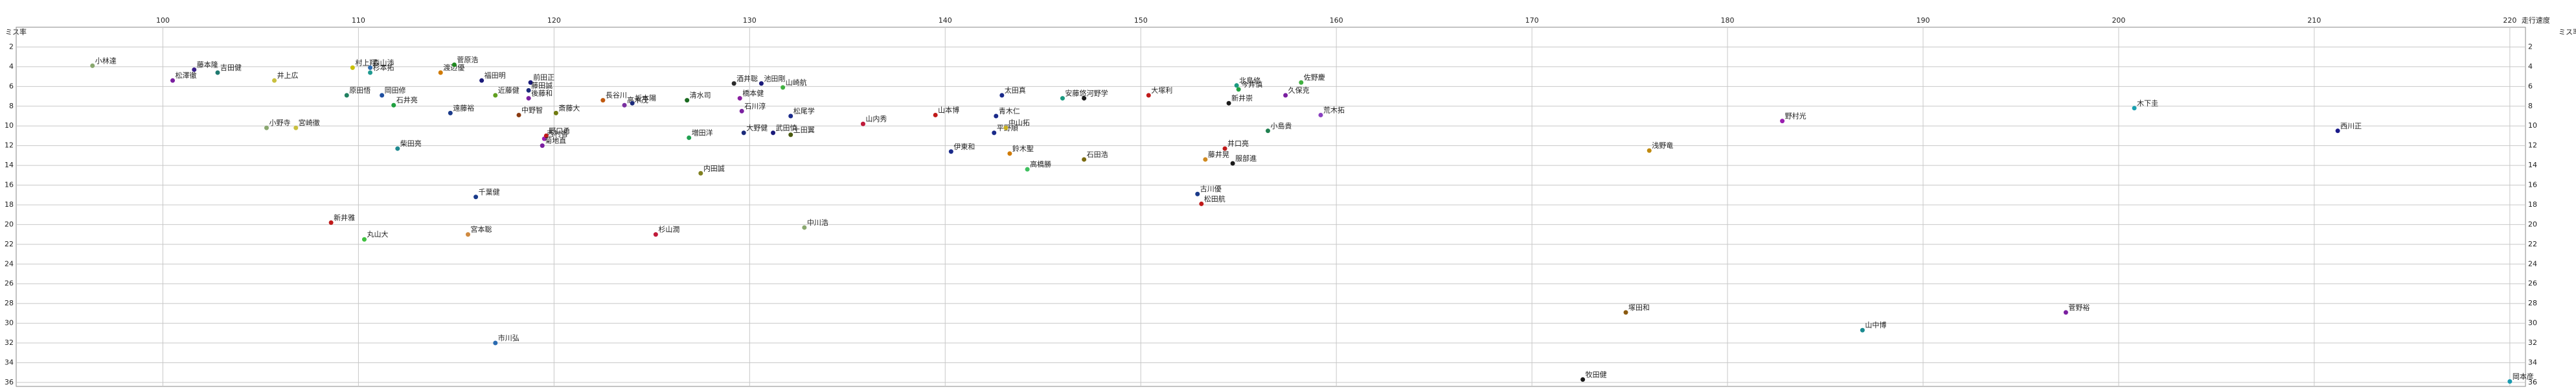  Describe the element at coordinates (804, 110) in the screenshot. I see `point-label: 松尾学` at that location.